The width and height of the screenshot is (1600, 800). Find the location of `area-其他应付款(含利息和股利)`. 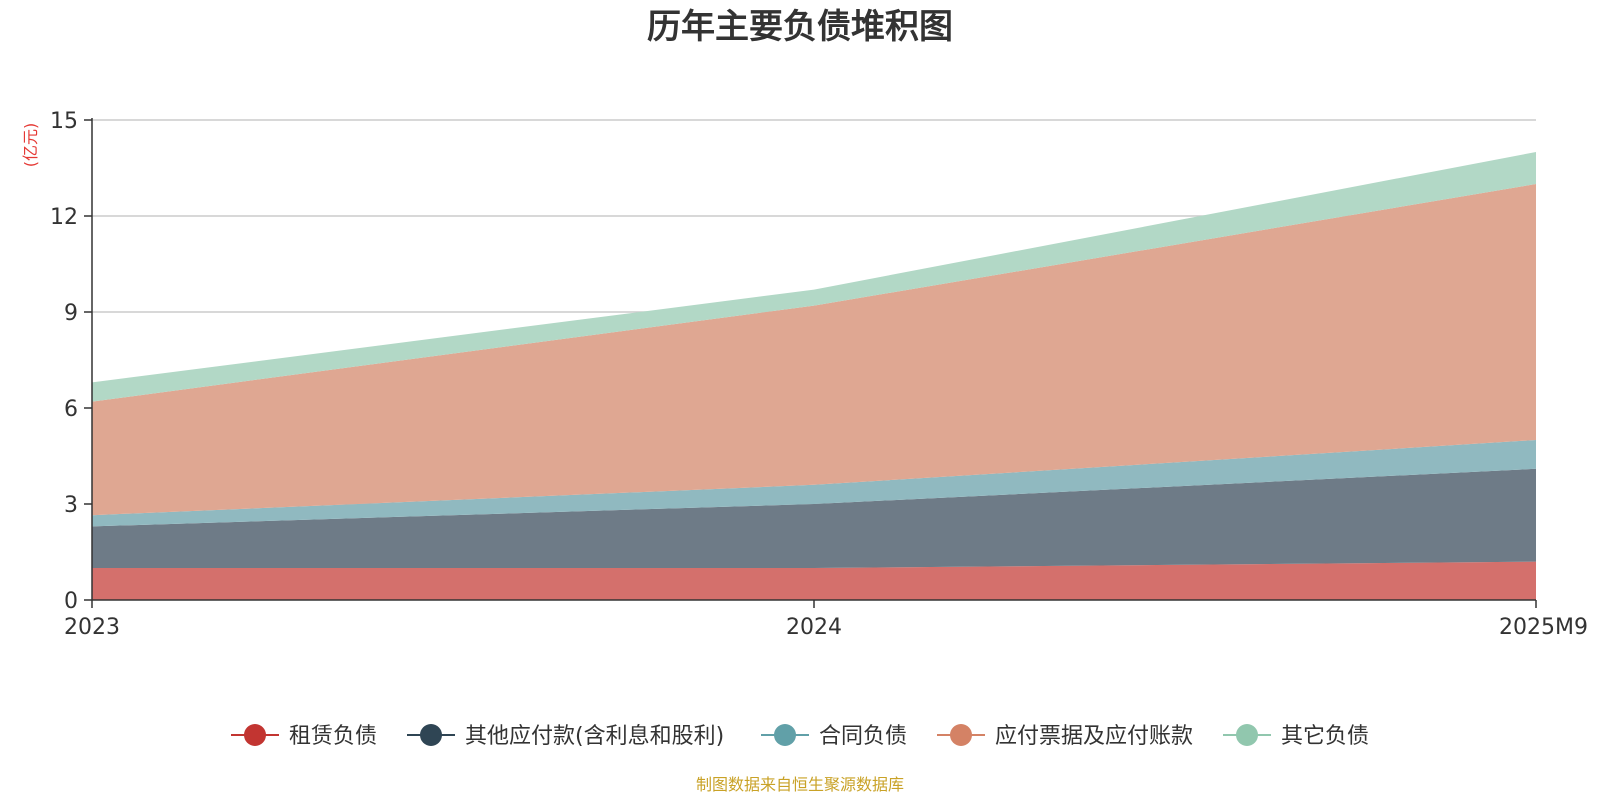

area-其他应付款(含利息和股利) is located at coordinates (814, 518).